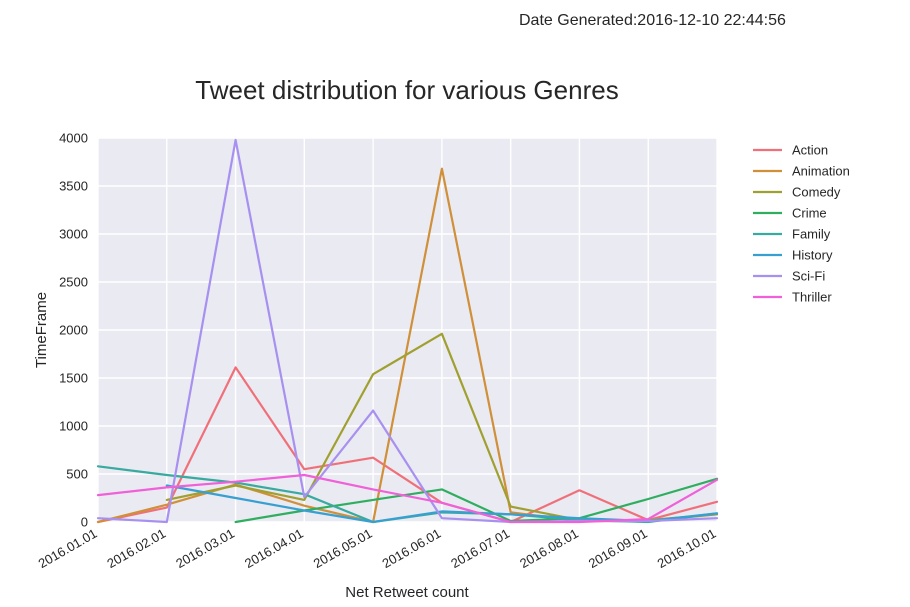 The width and height of the screenshot is (910, 607). What do you see at coordinates (808, 276) in the screenshot?
I see `legend-label: Sci-Fi` at bounding box center [808, 276].